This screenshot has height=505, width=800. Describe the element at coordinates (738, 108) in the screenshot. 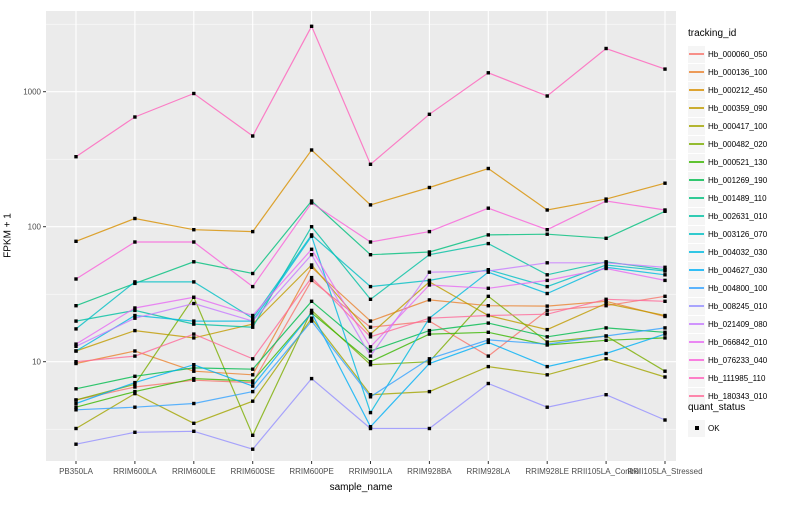

I see `legend-item-label: Hb_000359_090` at that location.